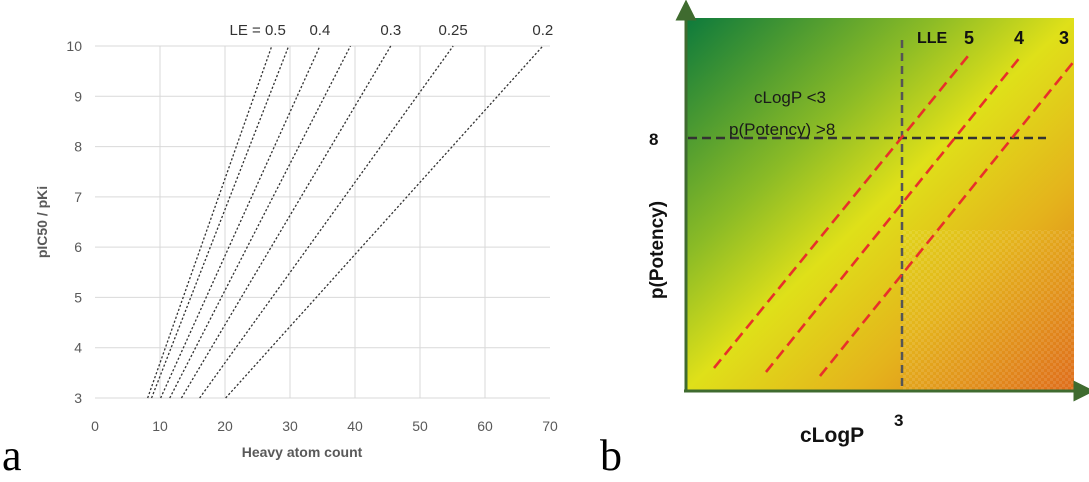 This screenshot has height=482, width=1089. Describe the element at coordinates (78, 348) in the screenshot. I see `y-tick-label-4: 4` at that location.